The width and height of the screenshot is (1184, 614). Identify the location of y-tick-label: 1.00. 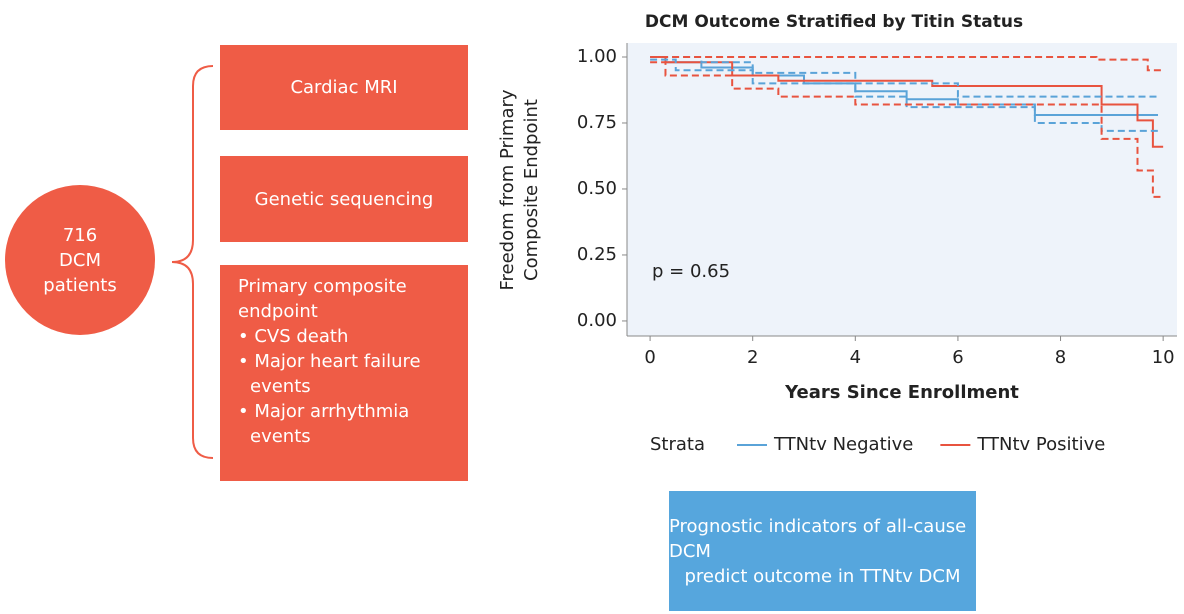
(597, 56).